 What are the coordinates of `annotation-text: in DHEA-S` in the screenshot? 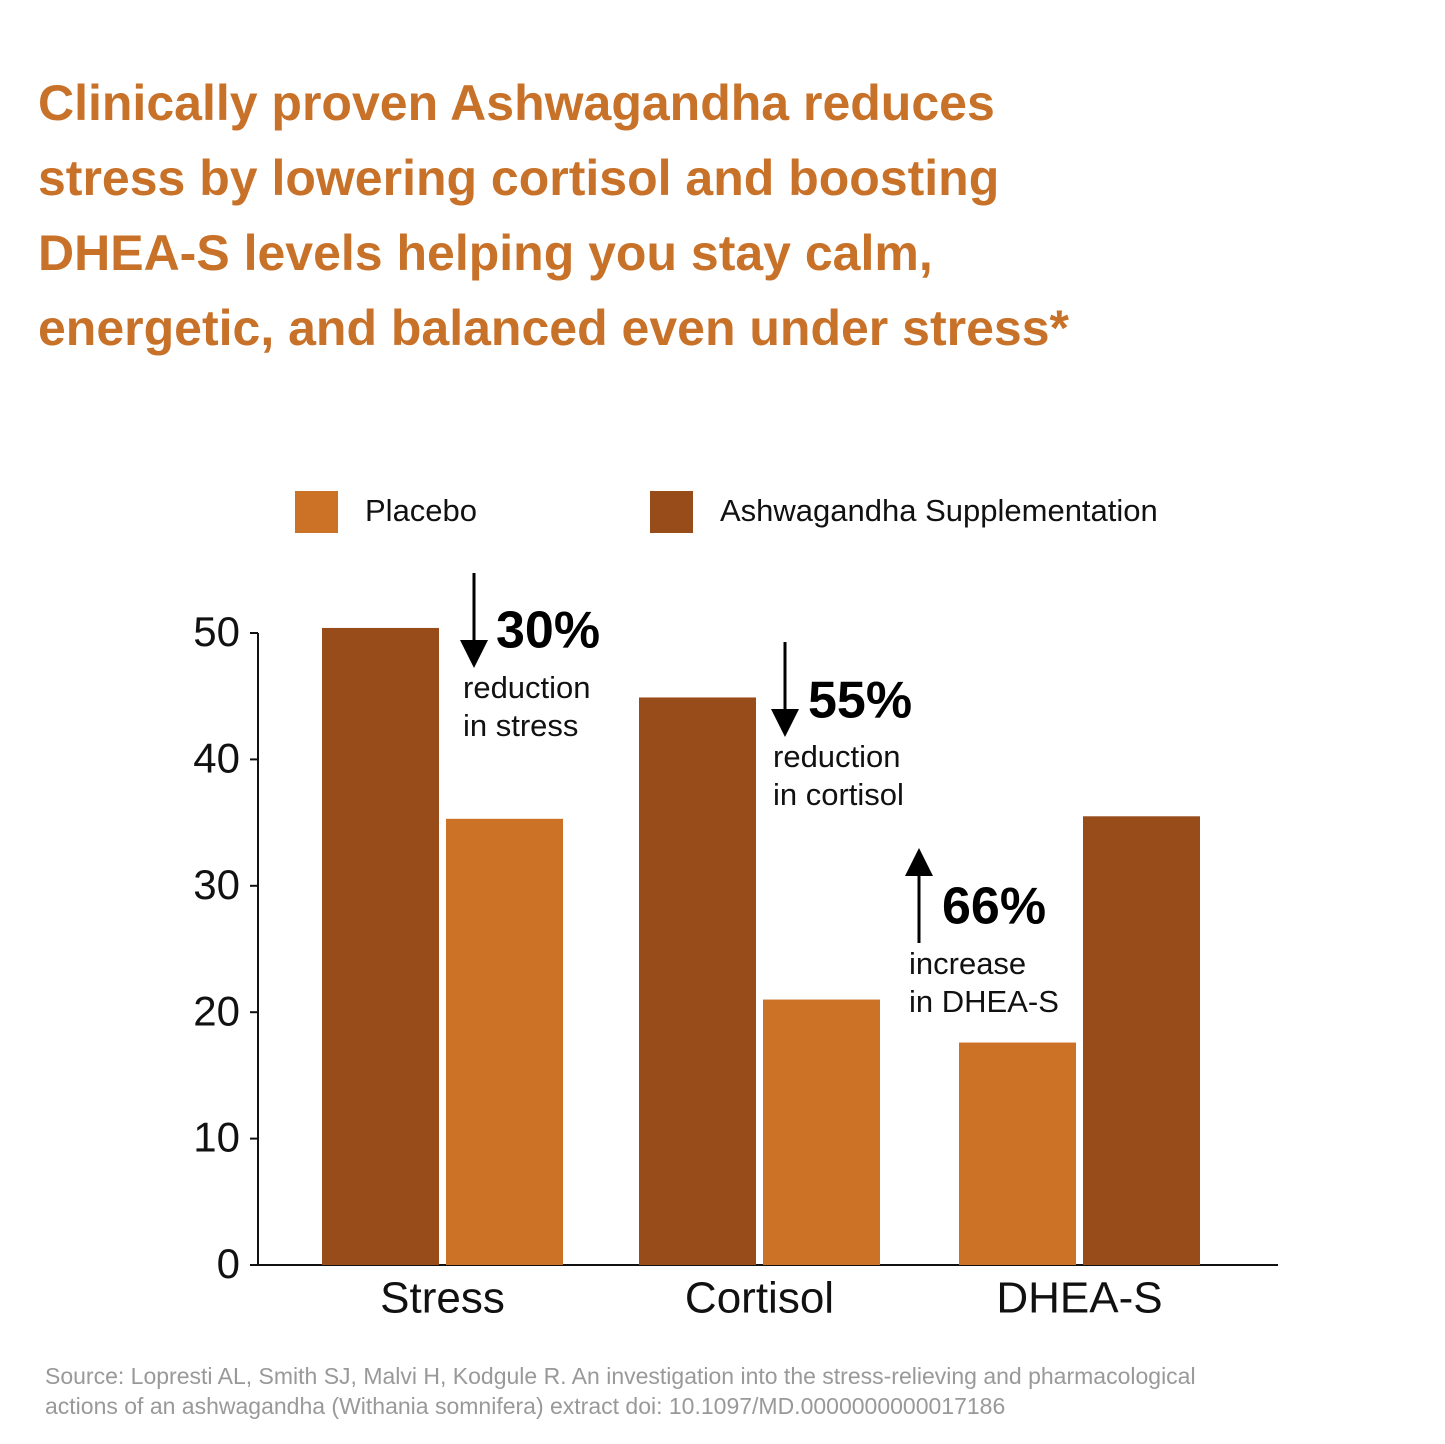 It's located at (984, 1001).